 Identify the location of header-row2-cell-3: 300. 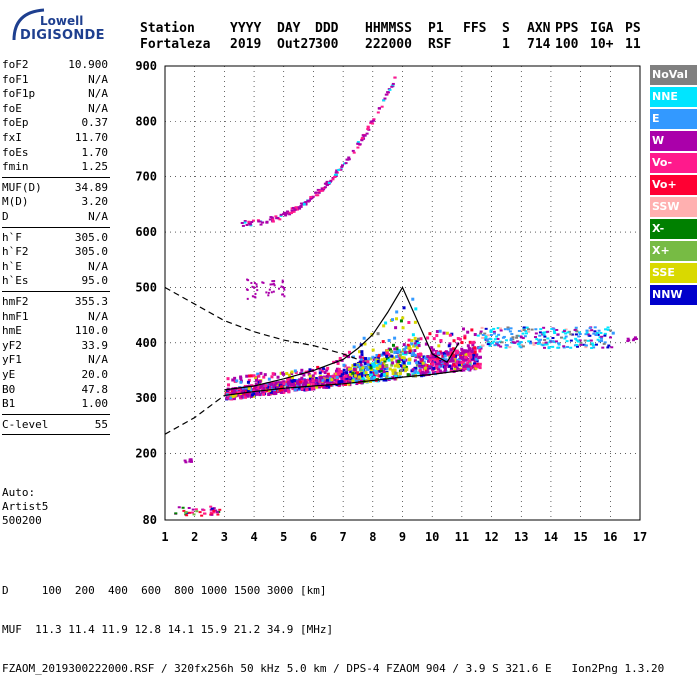
(327, 44).